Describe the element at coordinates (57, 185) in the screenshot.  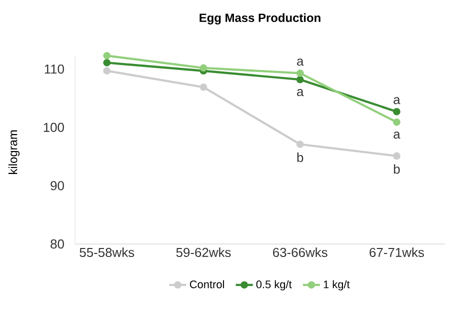
I see `y-tick-label: 90` at that location.